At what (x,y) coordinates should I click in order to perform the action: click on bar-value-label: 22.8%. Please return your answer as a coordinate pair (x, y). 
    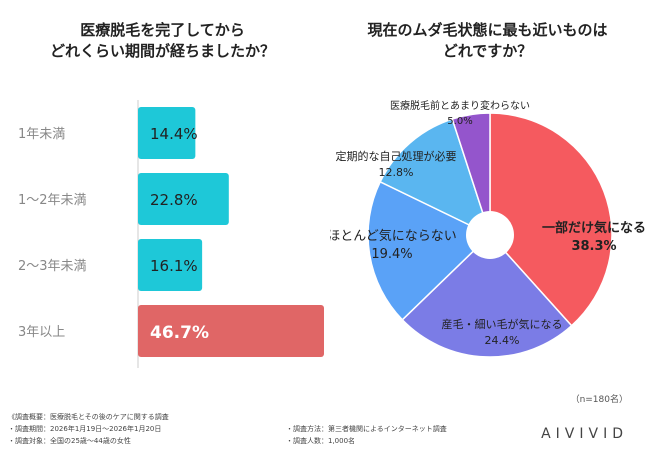
    Looking at the image, I should click on (174, 200).